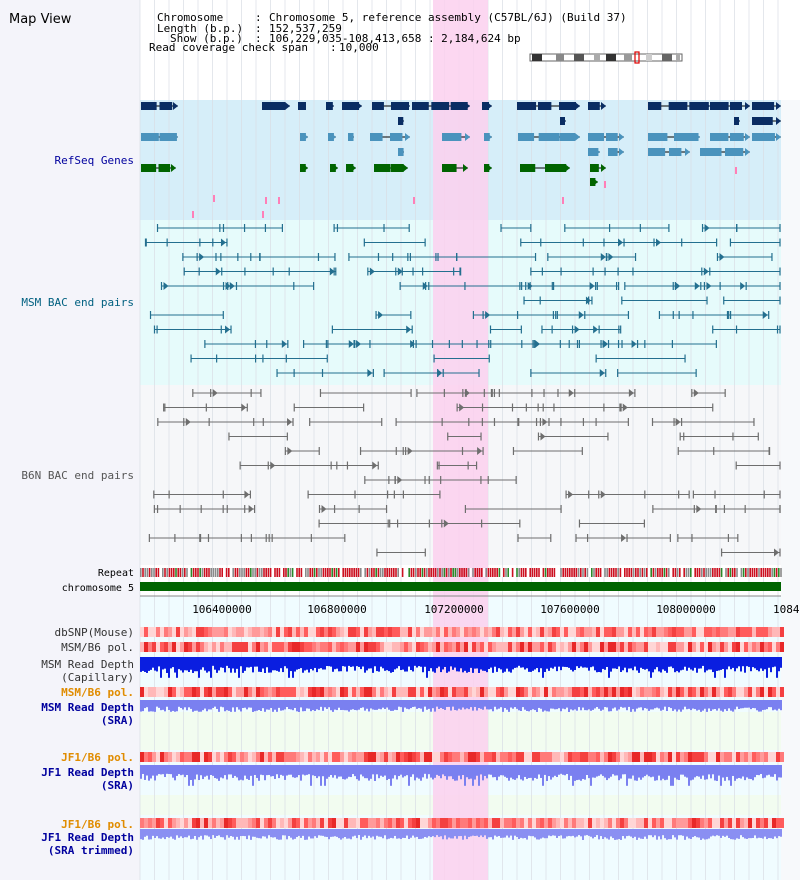 The image size is (800, 880). What do you see at coordinates (87, 664) in the screenshot?
I see `track-label-msm-depth-capillary: MSM Read Depth` at bounding box center [87, 664].